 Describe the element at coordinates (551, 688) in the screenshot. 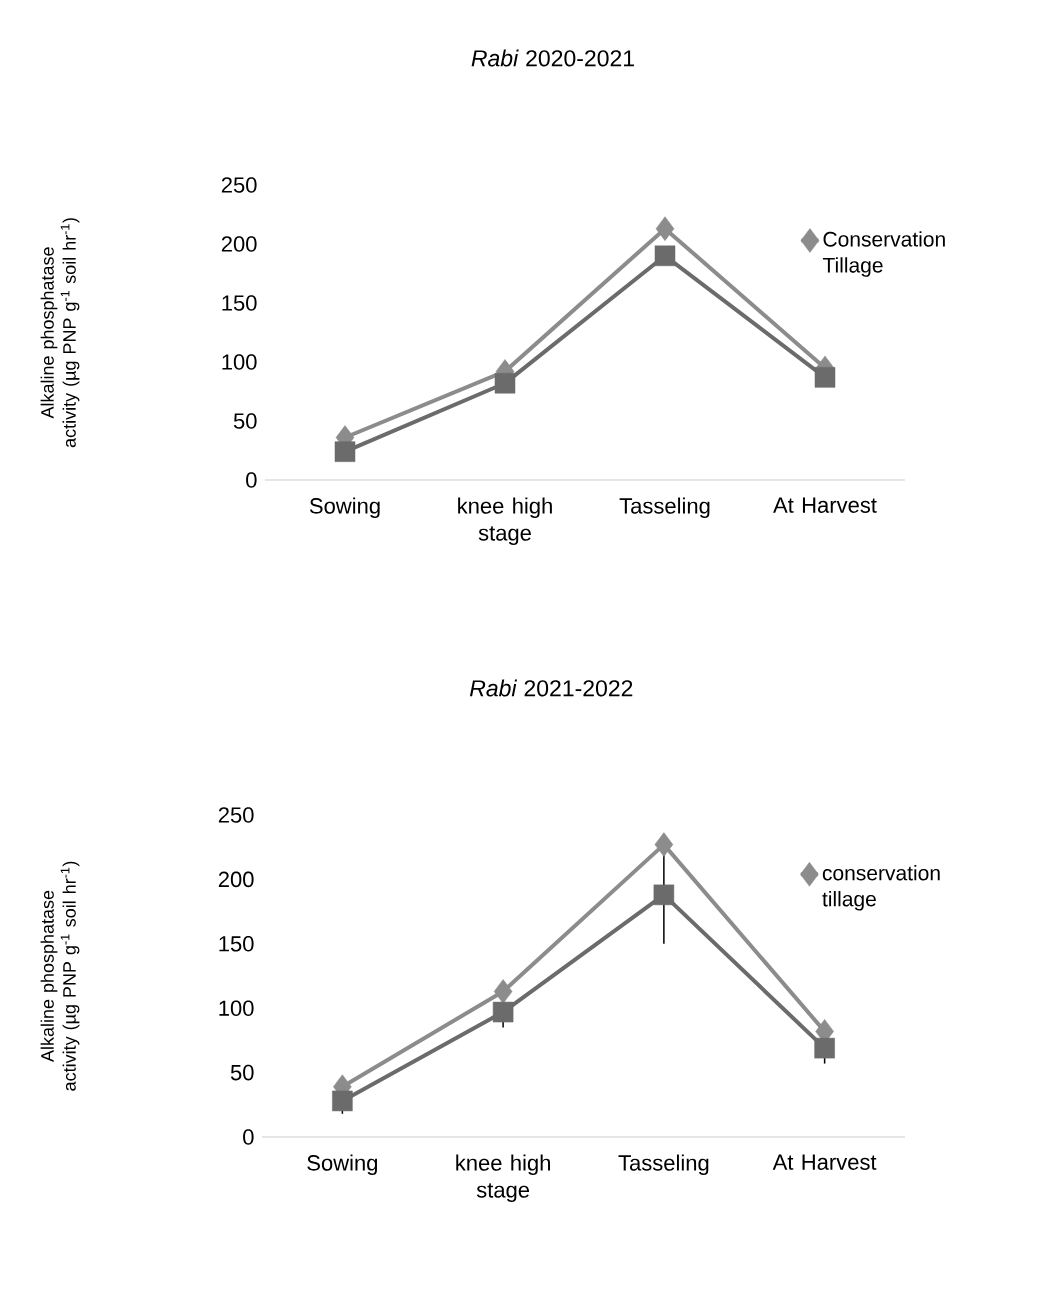

I see `chart-title: Rabi 2021-2022` at that location.